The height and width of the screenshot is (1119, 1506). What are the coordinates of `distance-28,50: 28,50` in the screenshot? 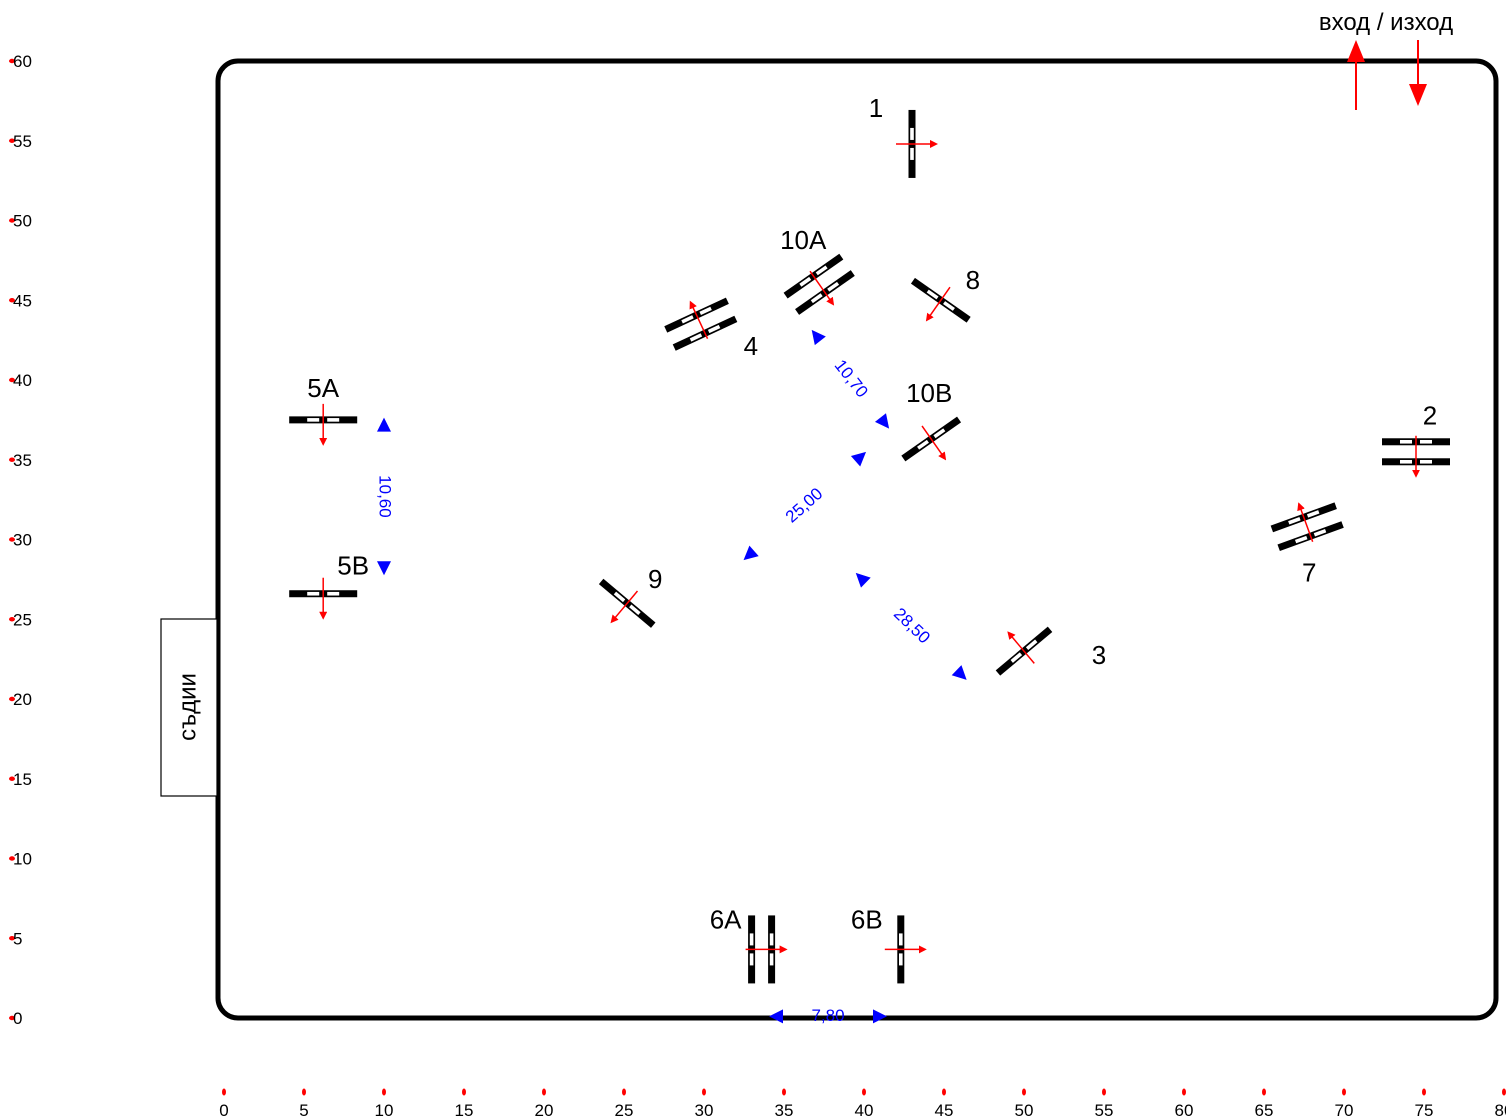 It's located at (911, 626).